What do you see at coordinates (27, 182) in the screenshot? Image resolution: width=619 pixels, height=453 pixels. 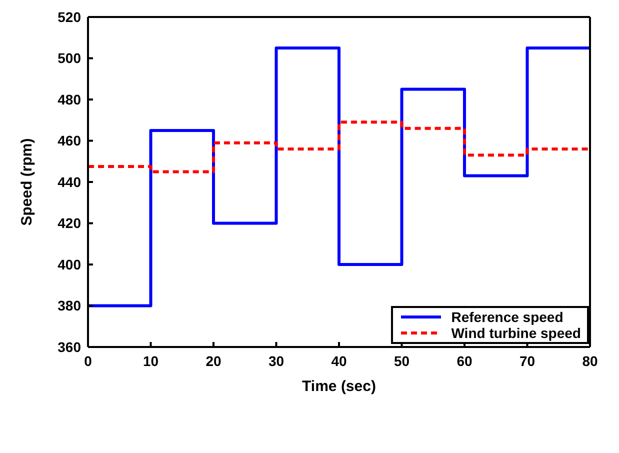 I see `y-axis-title: Speed (rpm)` at bounding box center [27, 182].